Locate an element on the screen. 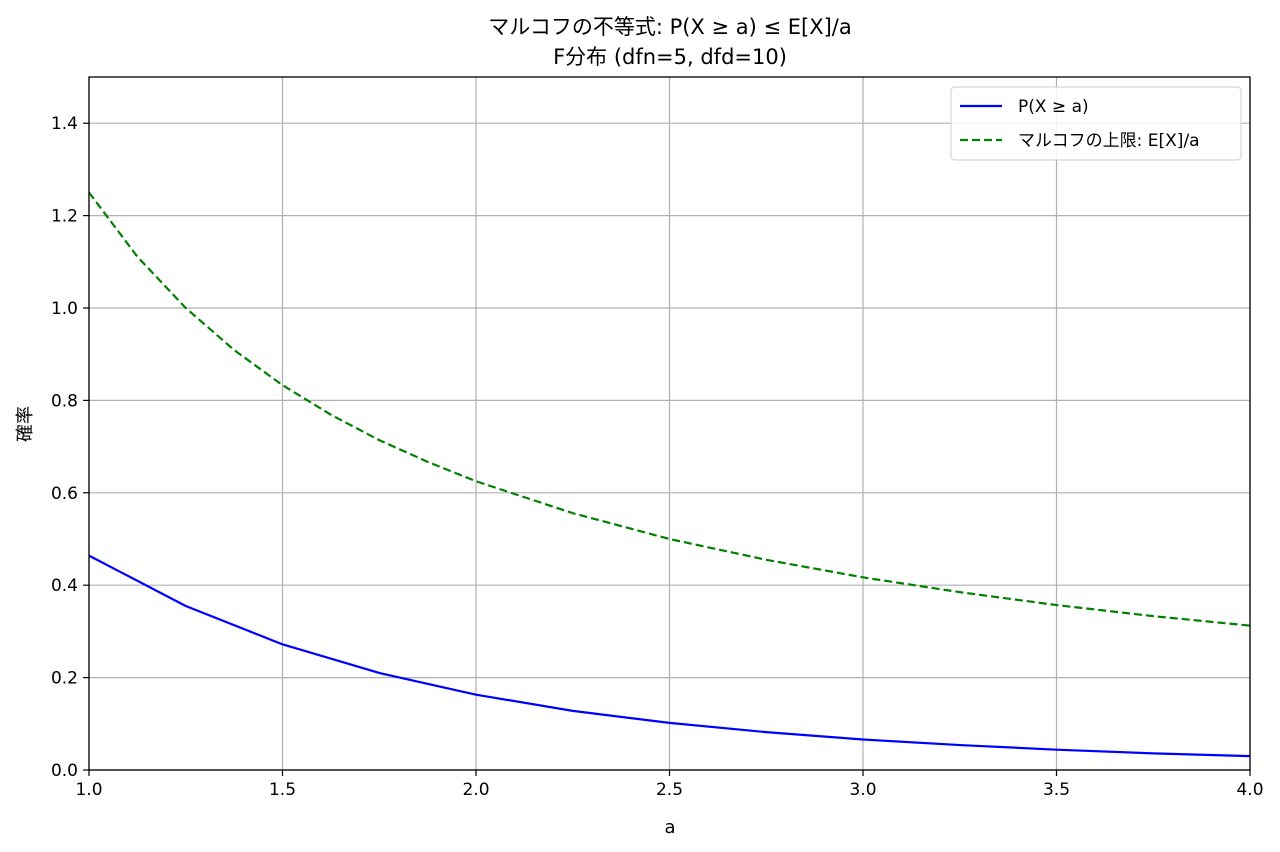 The image size is (1280, 852). y-axis-label: 確率 is located at coordinates (25, 424).